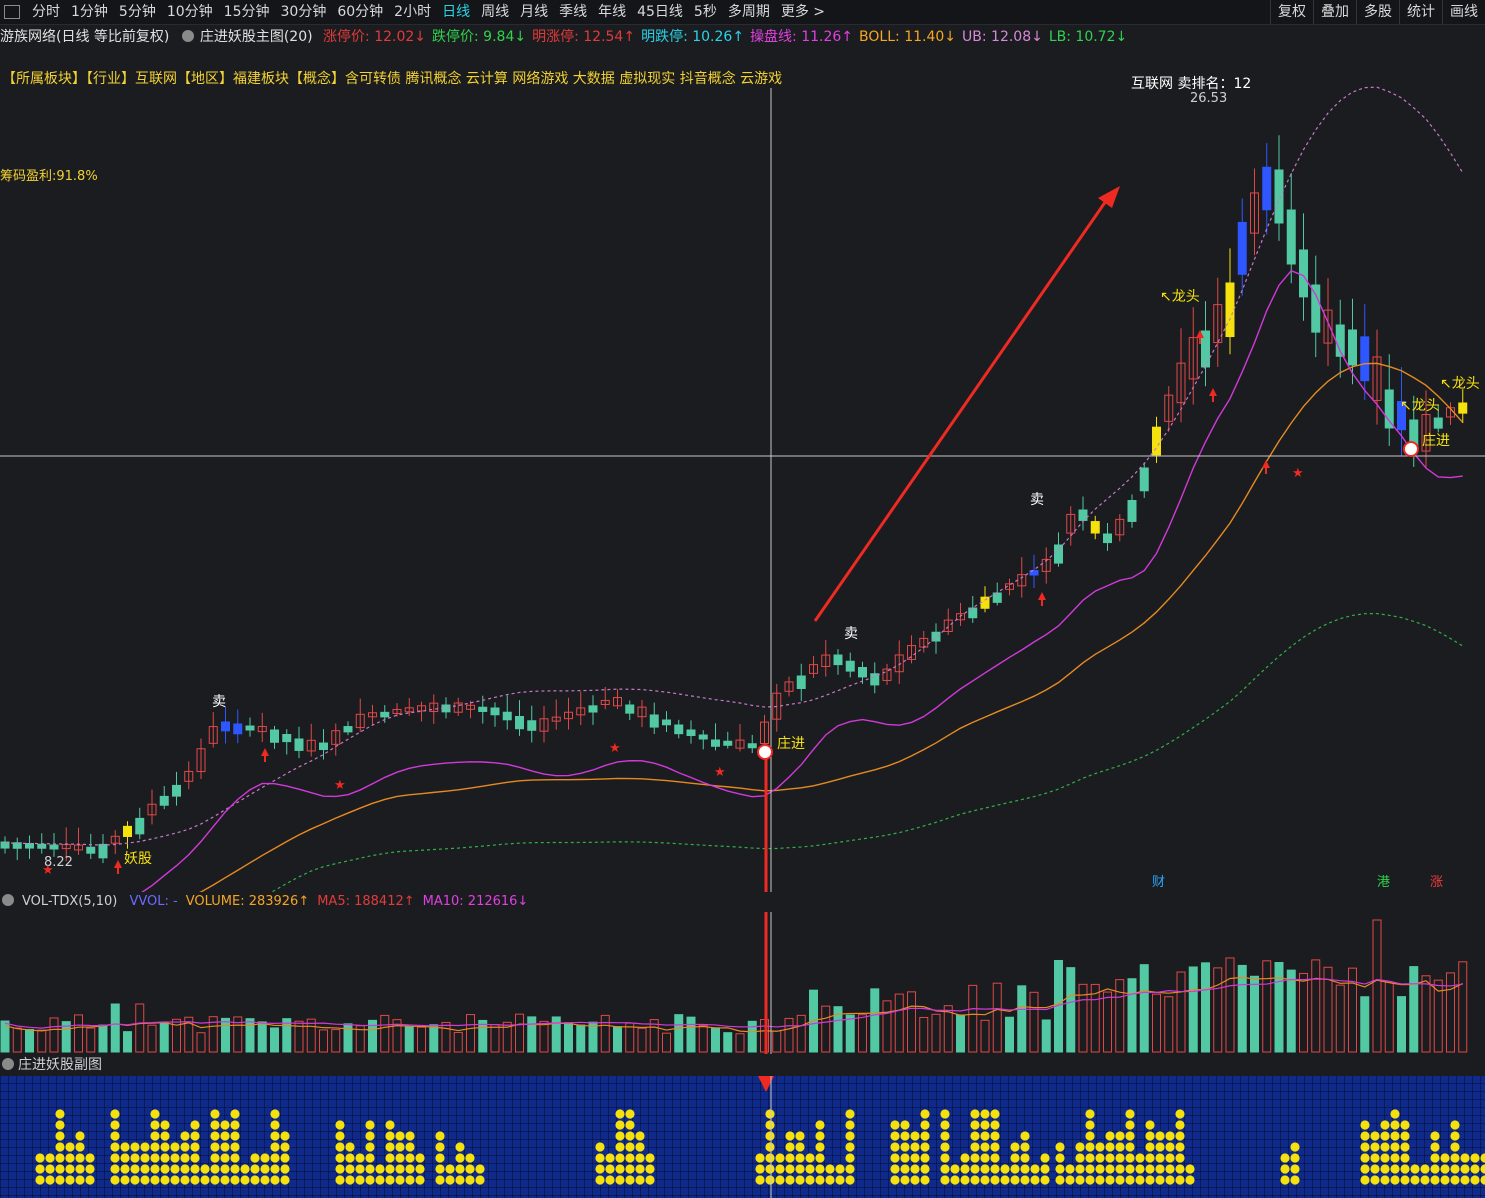 This screenshot has height=1198, width=1485. I want to click on down-arrowhead, so click(766, 1084).